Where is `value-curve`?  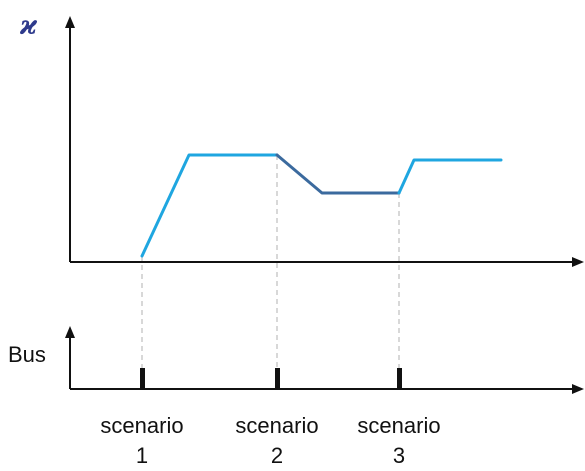 value-curve is located at coordinates (321, 205).